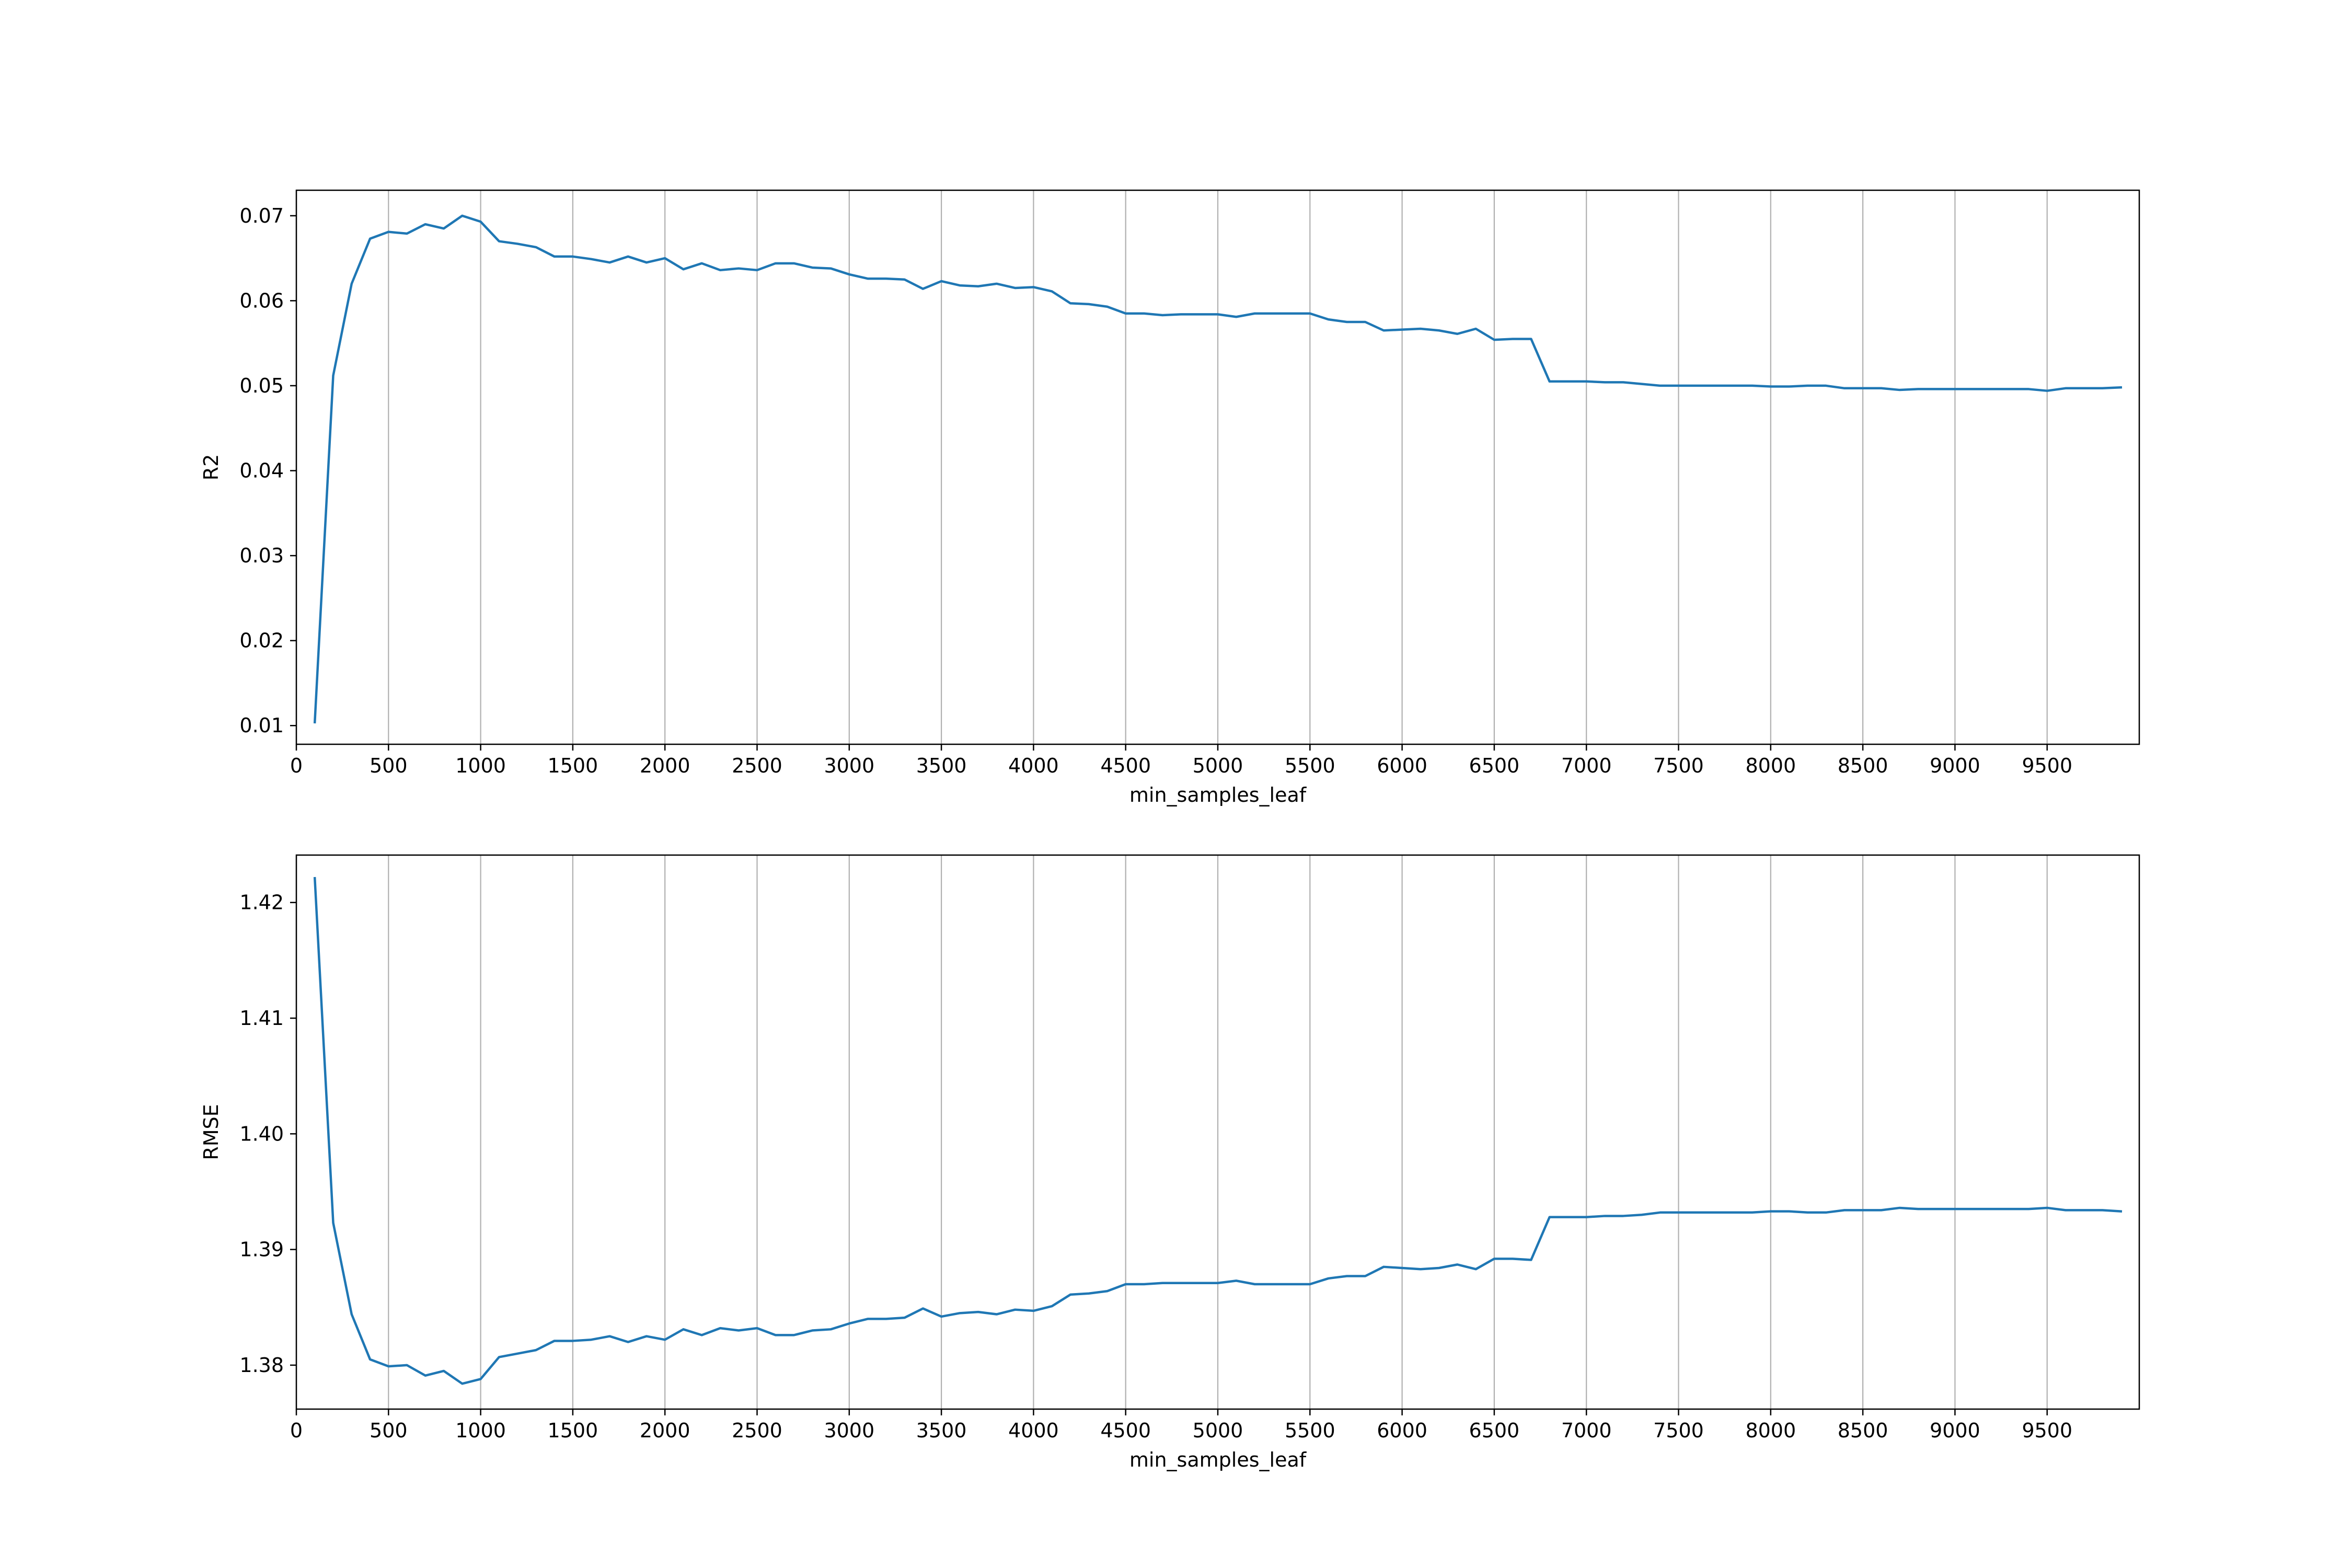 The image size is (2352, 1568). Describe the element at coordinates (1310, 1430) in the screenshot. I see `rmse-x-tick-label: 5500` at that location.